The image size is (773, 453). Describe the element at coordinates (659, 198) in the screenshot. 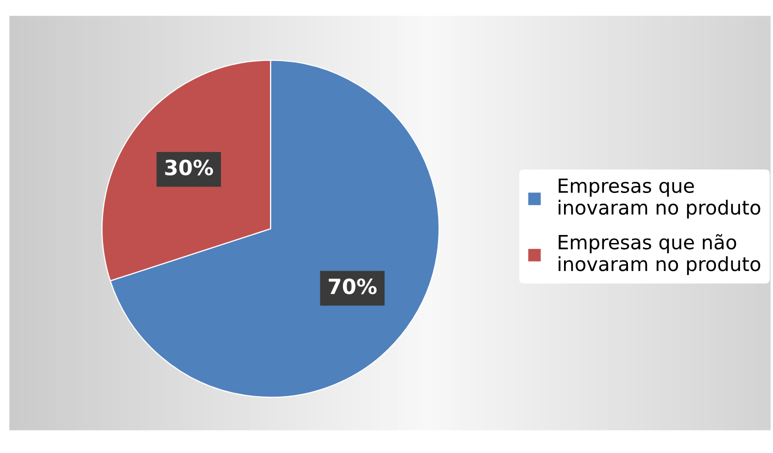

I see `legend-label: Empresas que inovaram no produto` at that location.